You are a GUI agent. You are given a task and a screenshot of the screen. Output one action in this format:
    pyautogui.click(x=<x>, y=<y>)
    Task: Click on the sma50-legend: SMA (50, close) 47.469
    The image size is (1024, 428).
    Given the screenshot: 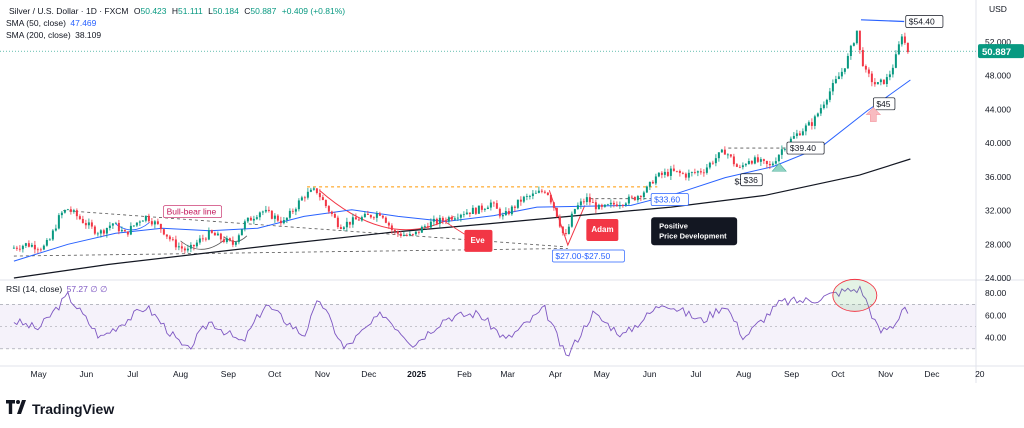 What is the action you would take?
    pyautogui.click(x=51, y=23)
    